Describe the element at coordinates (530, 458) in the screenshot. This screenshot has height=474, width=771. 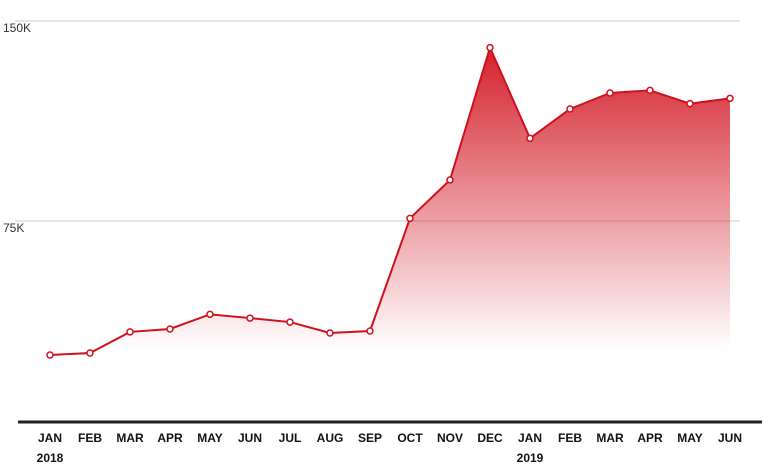
I see `year-label: 2019` at that location.